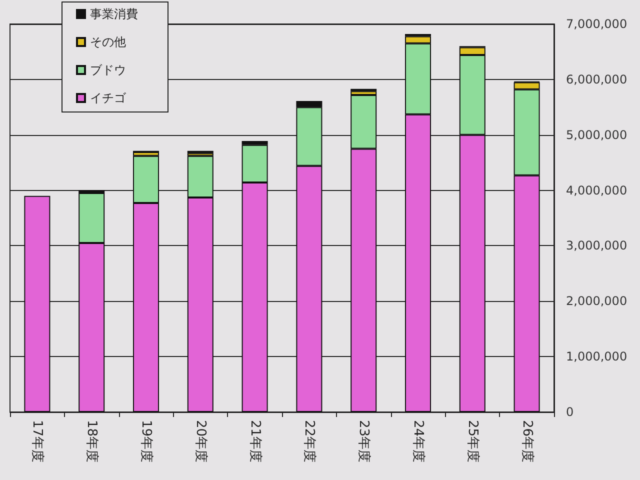 This screenshot has width=640, height=480. Describe the element at coordinates (108, 98) in the screenshot. I see `legend-label: イチゴ` at that location.